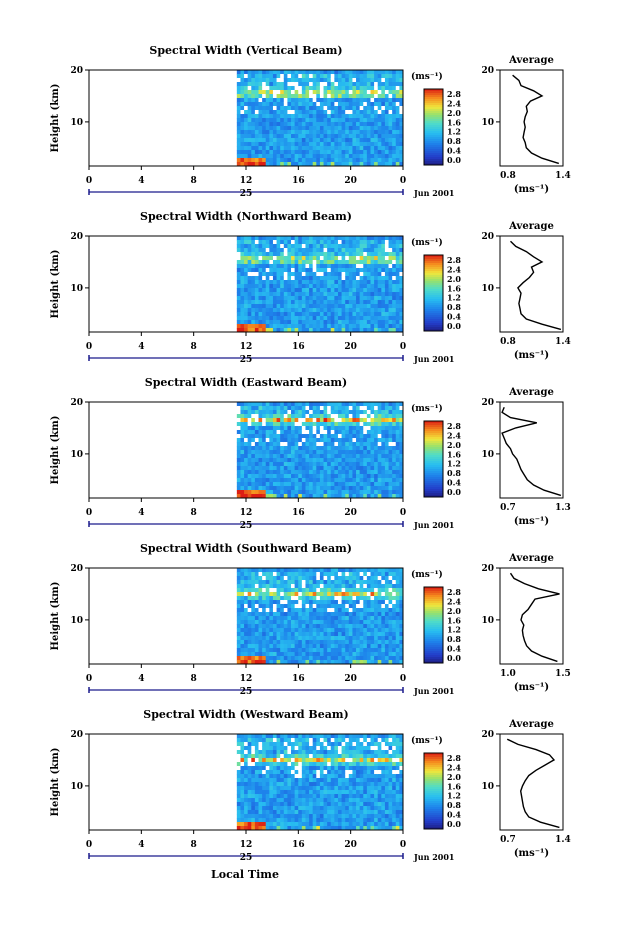  What do you see at coordinates (454, 639) in the screenshot?
I see `colorbar-tick-label: 0.8` at bounding box center [454, 639].